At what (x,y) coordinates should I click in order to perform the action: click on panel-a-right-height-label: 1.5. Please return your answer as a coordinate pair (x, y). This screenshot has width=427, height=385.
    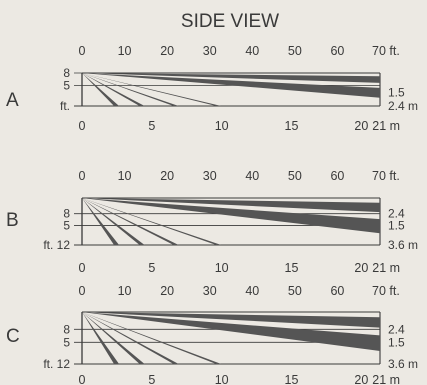
    Looking at the image, I should click on (396, 92).